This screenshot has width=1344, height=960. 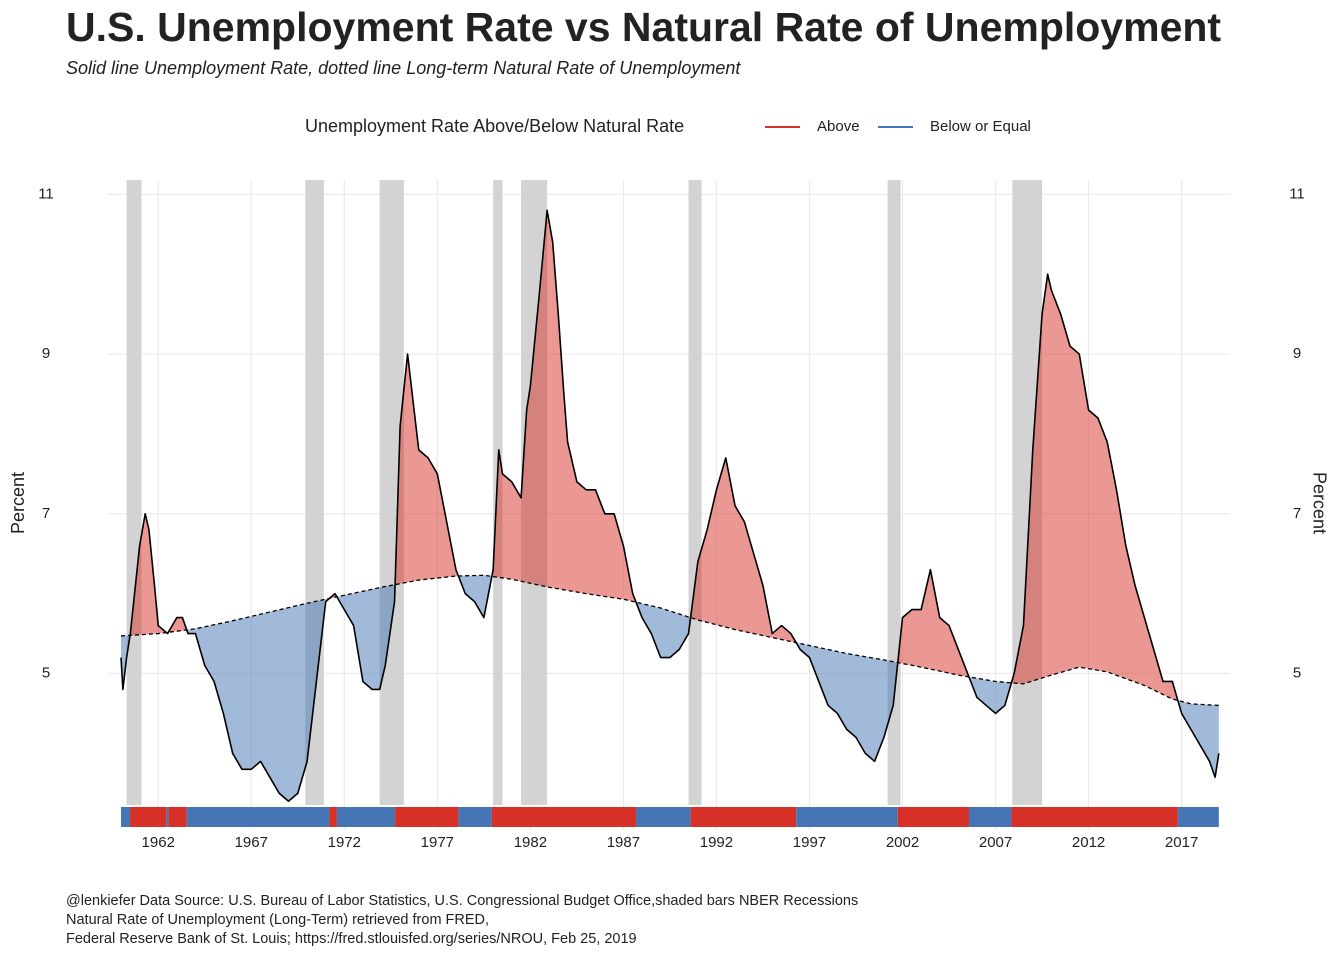 I want to click on y-axis-label: Percent, so click(x=18, y=503).